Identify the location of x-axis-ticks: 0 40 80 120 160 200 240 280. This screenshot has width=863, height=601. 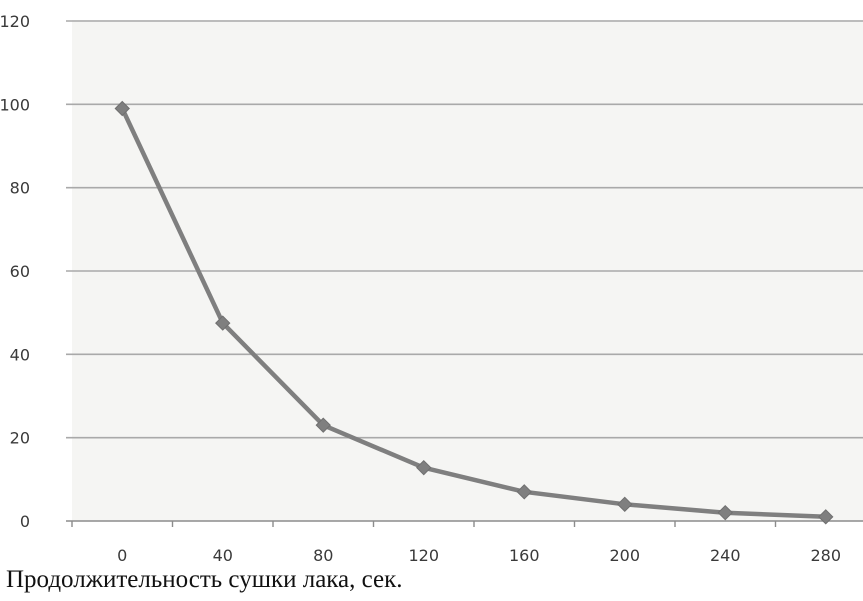
(479, 555).